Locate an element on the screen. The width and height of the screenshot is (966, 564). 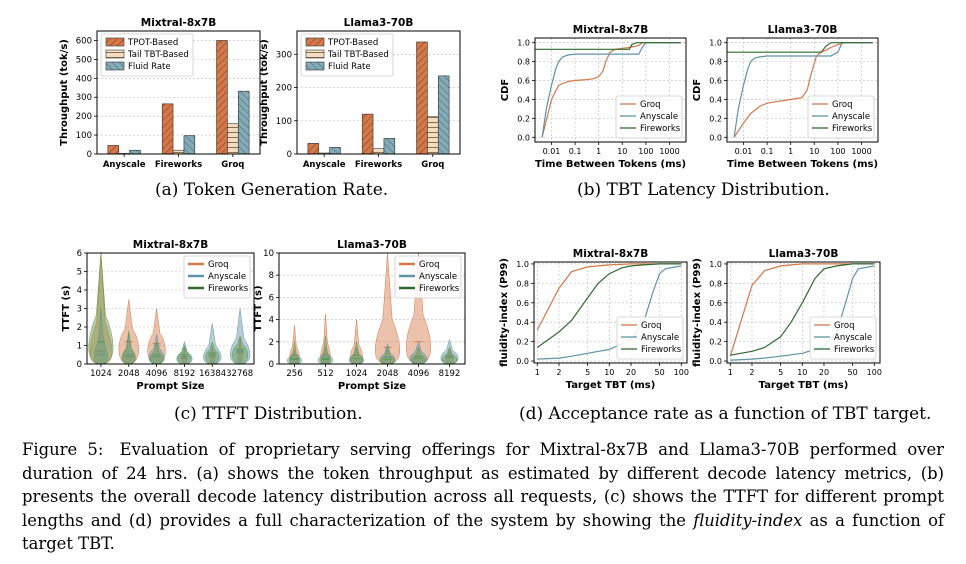
y-axis-label: TTFT (s) is located at coordinates (258, 308).